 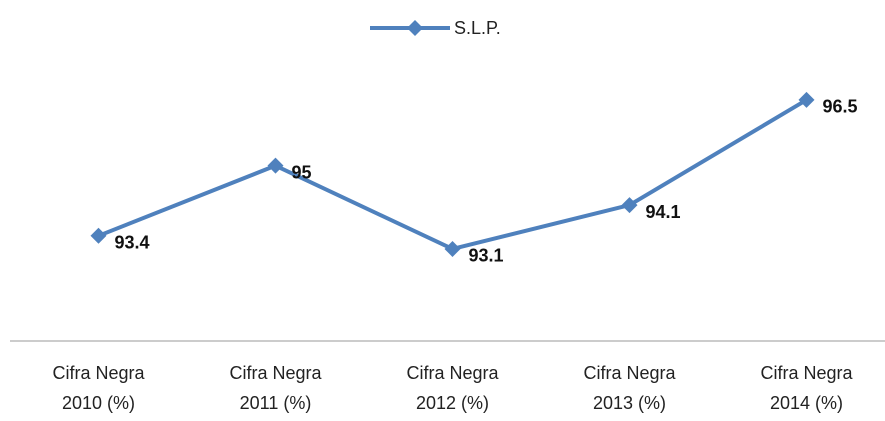 What do you see at coordinates (302, 172) in the screenshot?
I see `data-label: 95` at bounding box center [302, 172].